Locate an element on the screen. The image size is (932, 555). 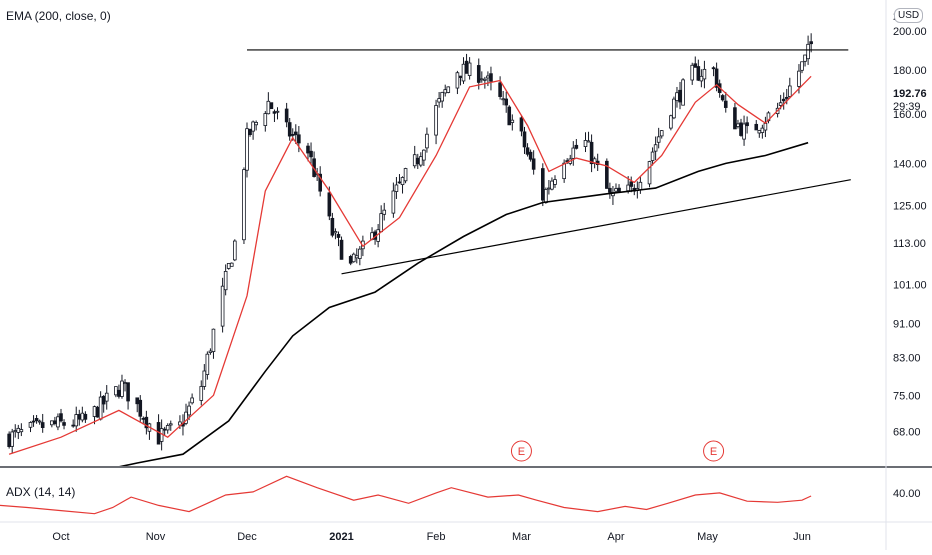
price-tick-label: 180.00 is located at coordinates (910, 71).